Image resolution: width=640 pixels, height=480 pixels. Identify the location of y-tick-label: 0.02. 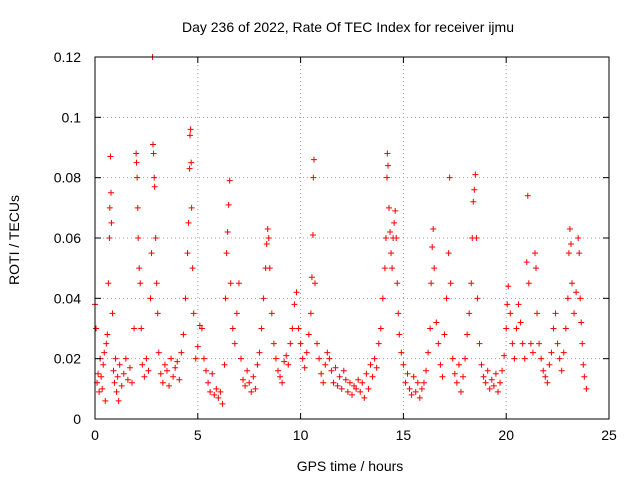
(67, 359).